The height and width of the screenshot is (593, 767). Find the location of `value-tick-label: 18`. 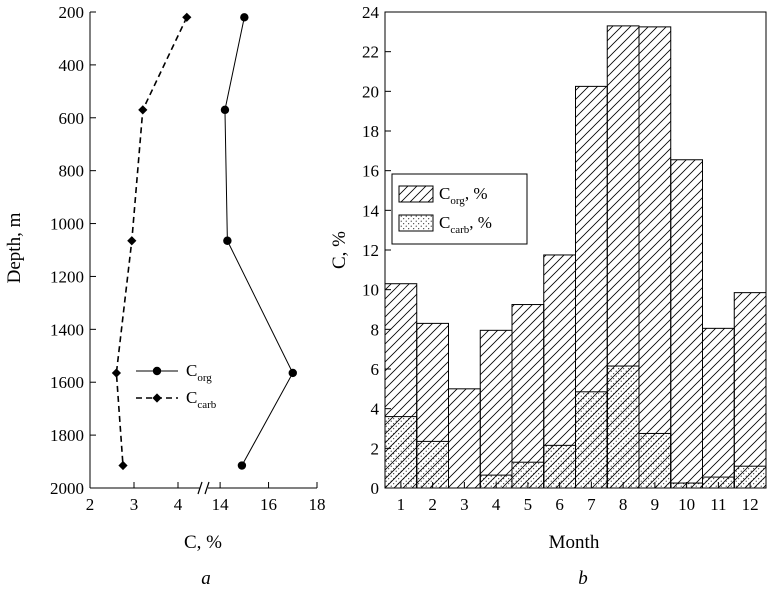

value-tick-label: 18 is located at coordinates (370, 131).